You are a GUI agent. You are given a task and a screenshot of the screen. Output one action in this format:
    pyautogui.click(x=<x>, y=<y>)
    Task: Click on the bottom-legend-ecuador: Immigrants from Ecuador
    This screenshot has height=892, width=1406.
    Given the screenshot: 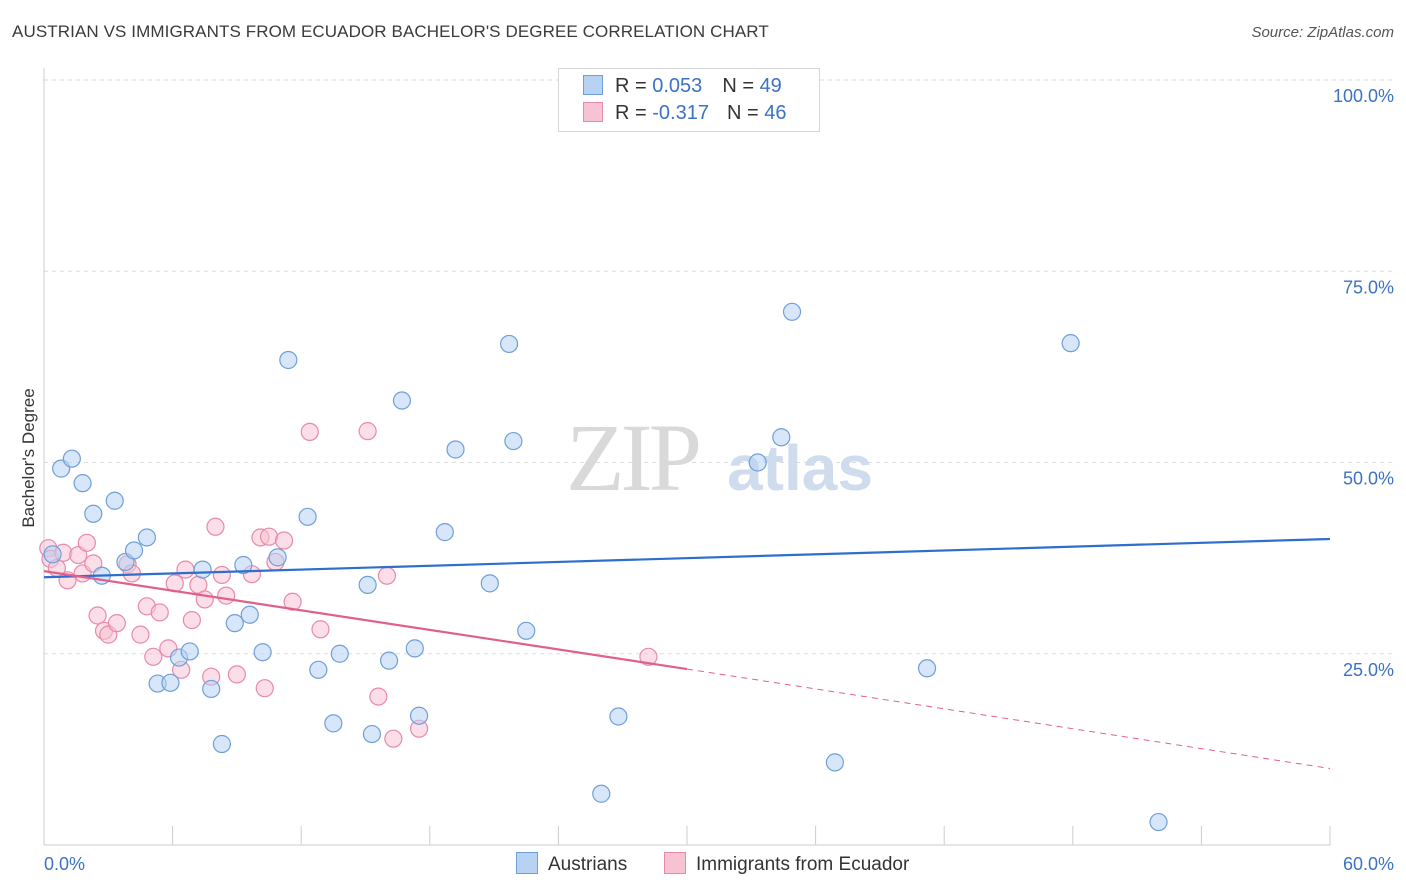 What is the action you would take?
    pyautogui.click(x=786, y=864)
    